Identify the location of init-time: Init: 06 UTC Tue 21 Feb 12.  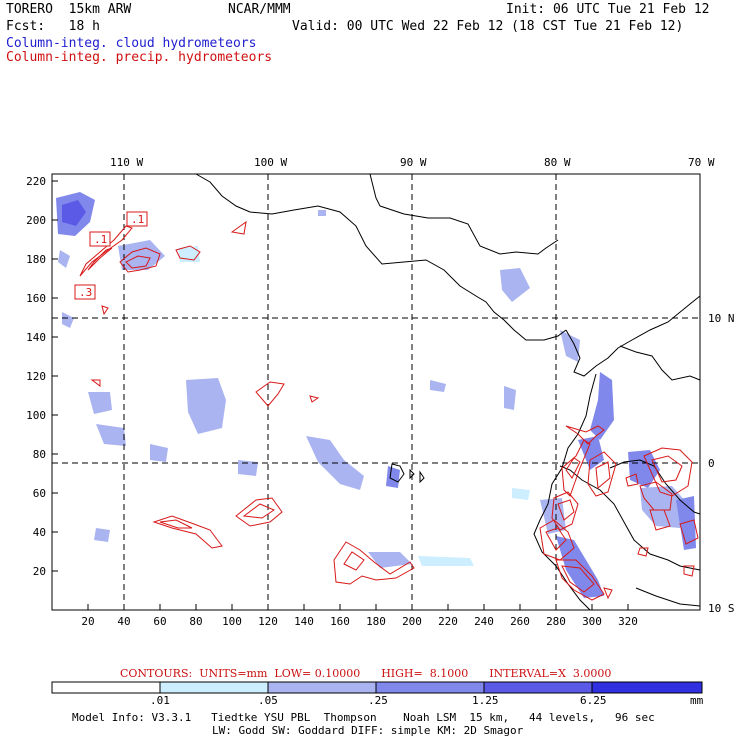
(608, 9).